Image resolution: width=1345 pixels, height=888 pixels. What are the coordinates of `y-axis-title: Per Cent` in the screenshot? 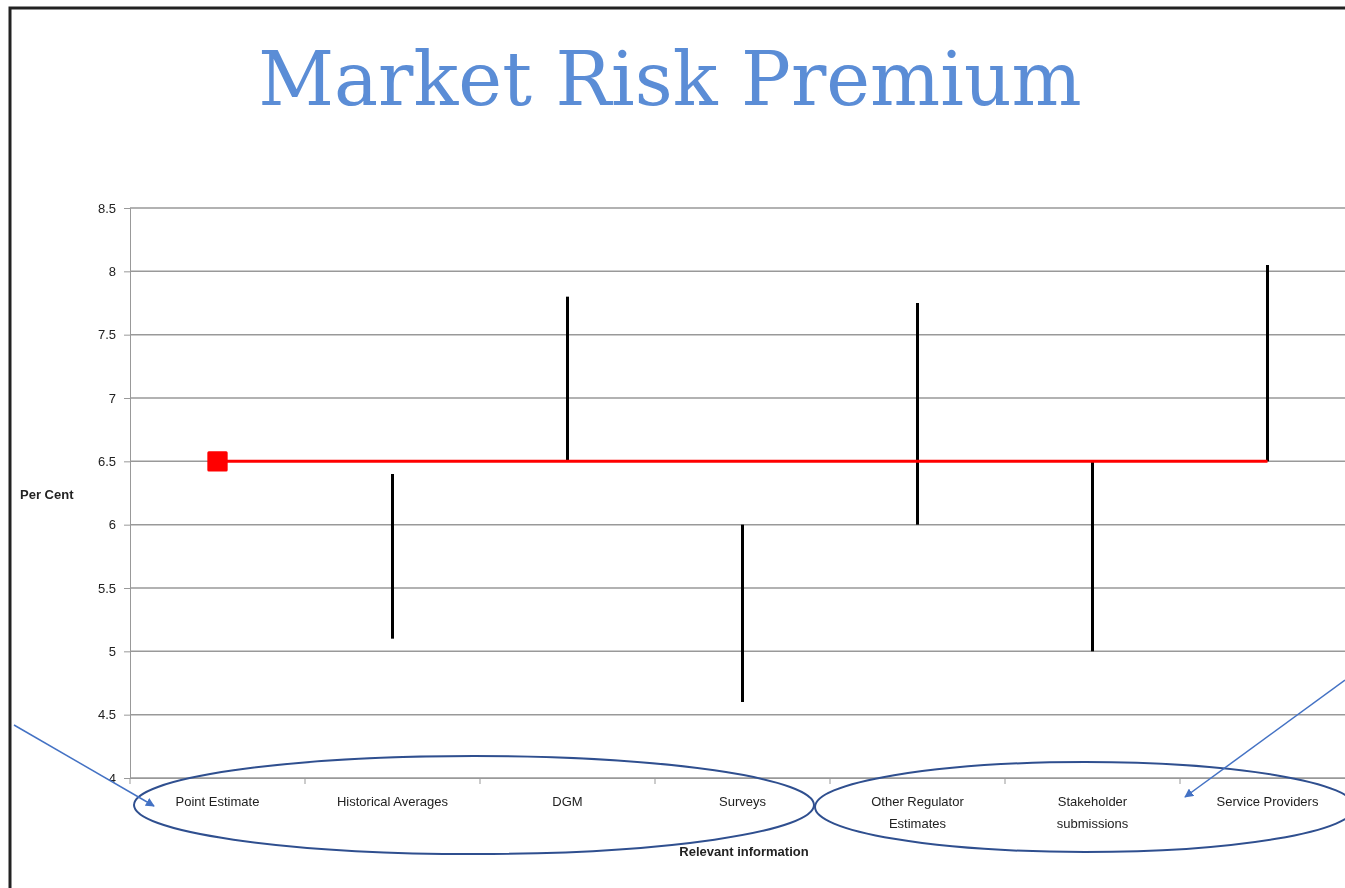 It's located at (47, 494).